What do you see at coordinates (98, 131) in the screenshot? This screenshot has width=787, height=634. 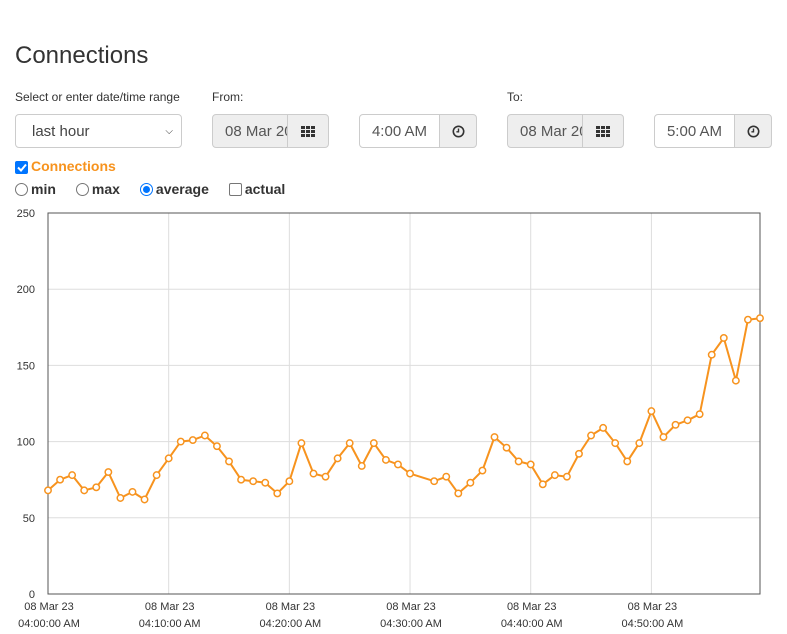 I see `range-select: last hour ⌵` at bounding box center [98, 131].